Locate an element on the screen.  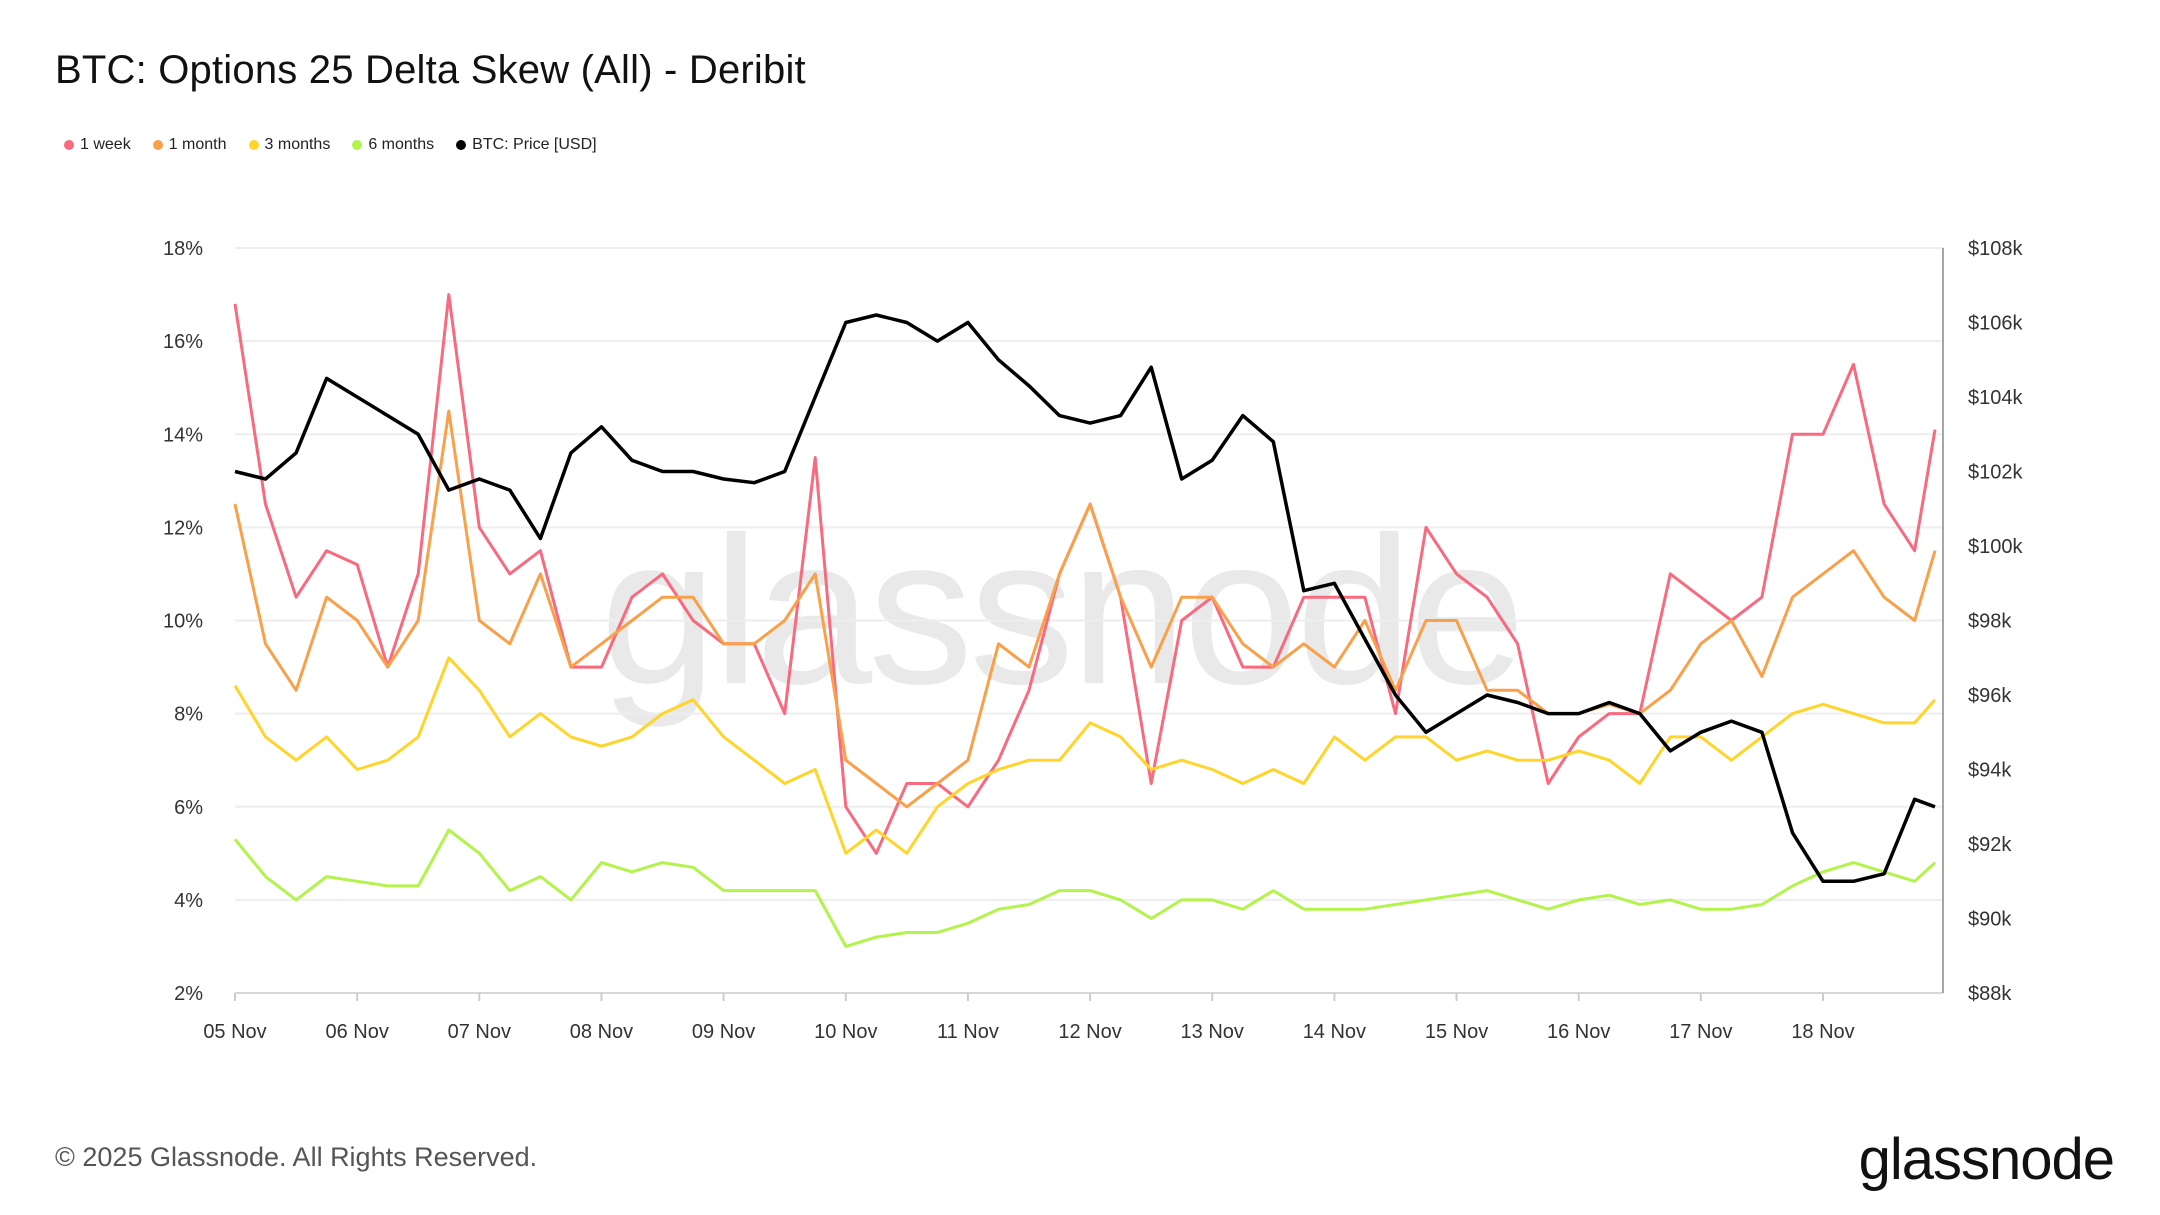
x-tick-label: 06 Nov is located at coordinates (356, 1032).